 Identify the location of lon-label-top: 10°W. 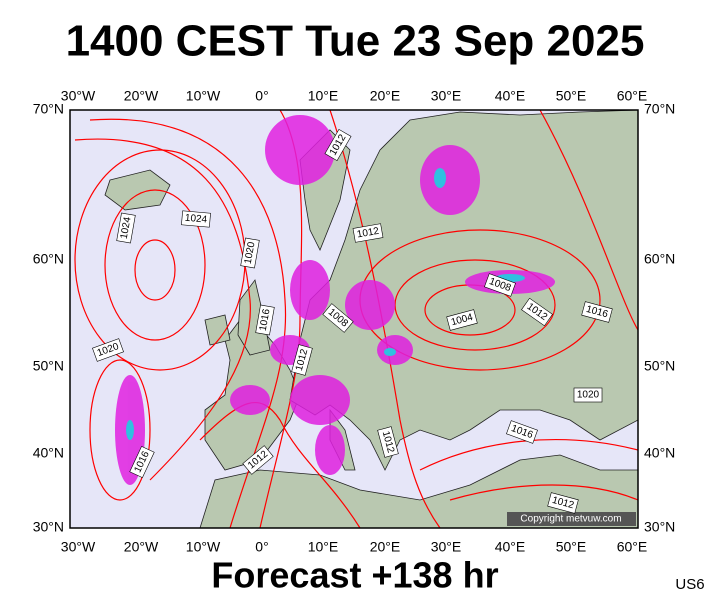
(203, 96).